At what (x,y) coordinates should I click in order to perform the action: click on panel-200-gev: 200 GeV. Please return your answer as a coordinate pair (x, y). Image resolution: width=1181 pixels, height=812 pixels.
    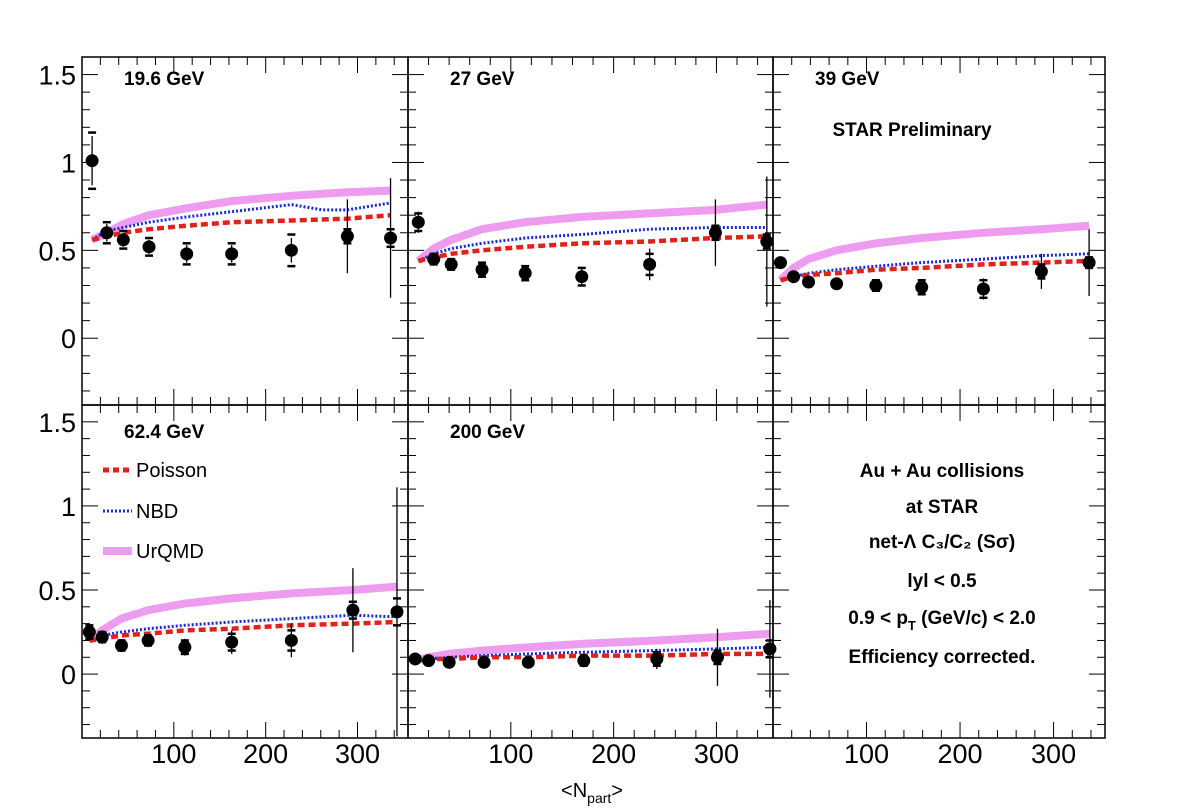
    Looking at the image, I should click on (592, 560).